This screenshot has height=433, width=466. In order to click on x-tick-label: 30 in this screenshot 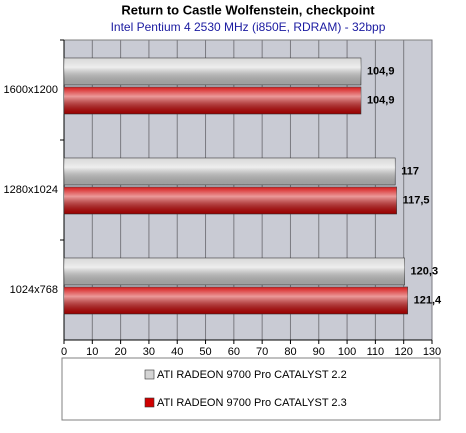, I will do `click(149, 352)`.